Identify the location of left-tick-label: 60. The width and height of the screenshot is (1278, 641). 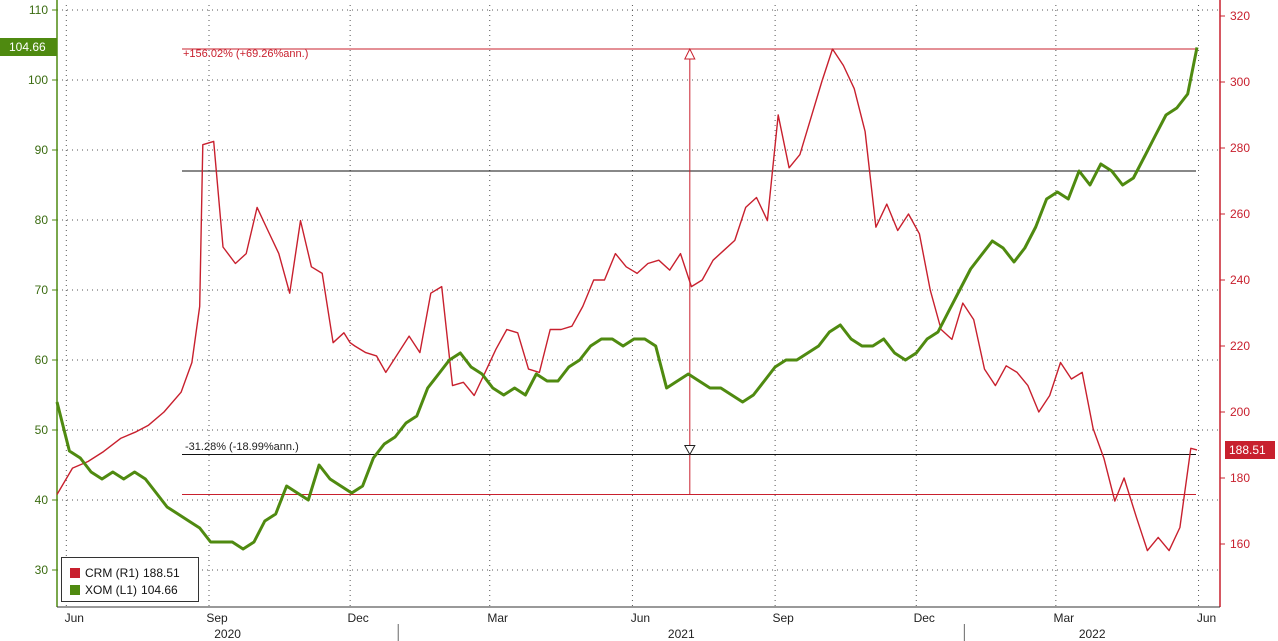
(42, 360).